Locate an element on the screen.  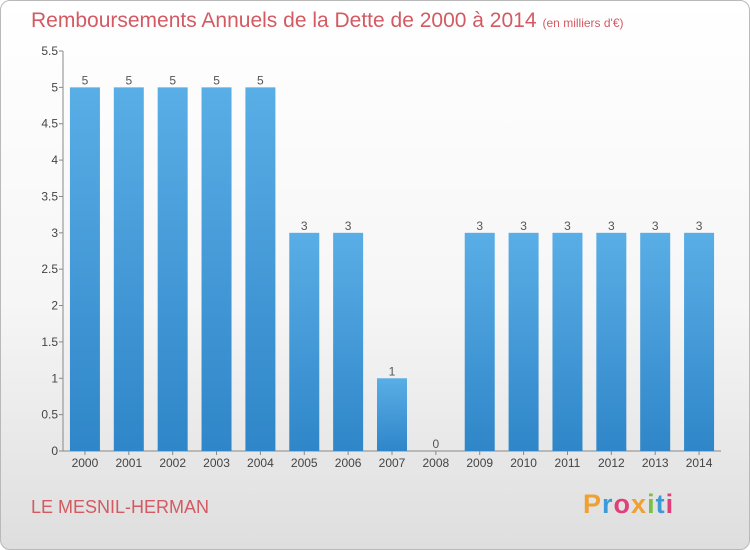
y-tick-label: 1.5 is located at coordinates (49, 342).